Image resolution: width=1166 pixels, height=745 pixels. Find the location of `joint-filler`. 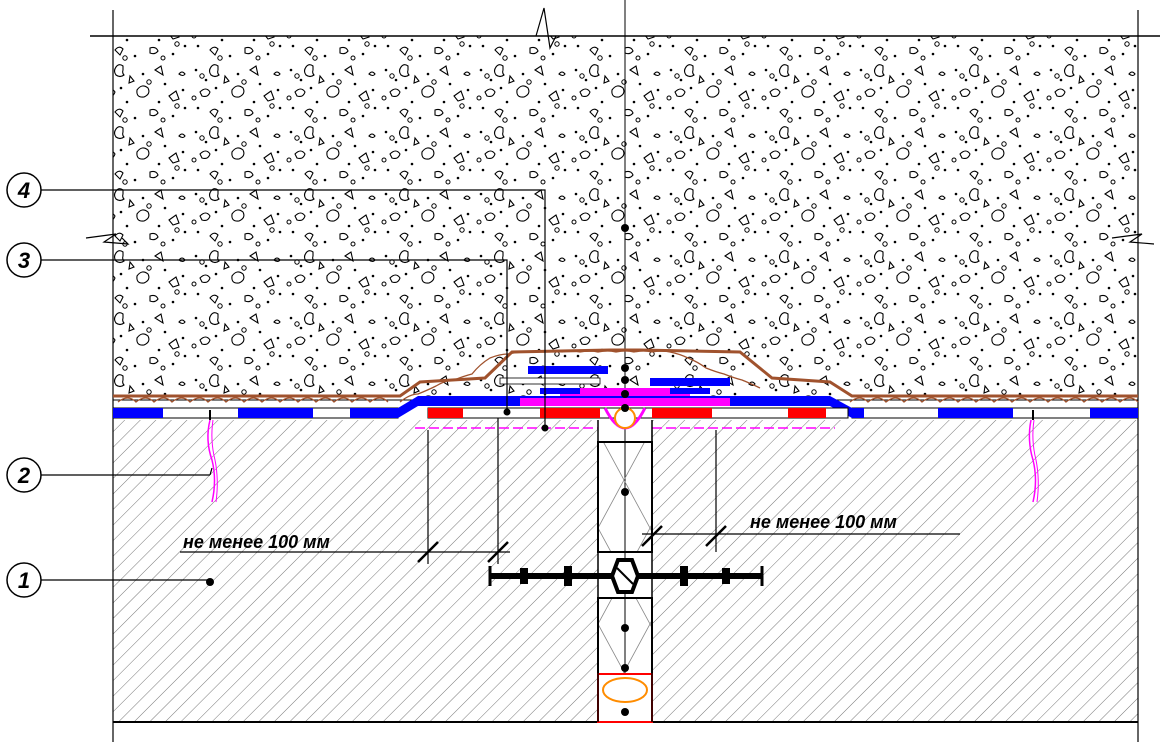

joint-filler is located at coordinates (625, 571).